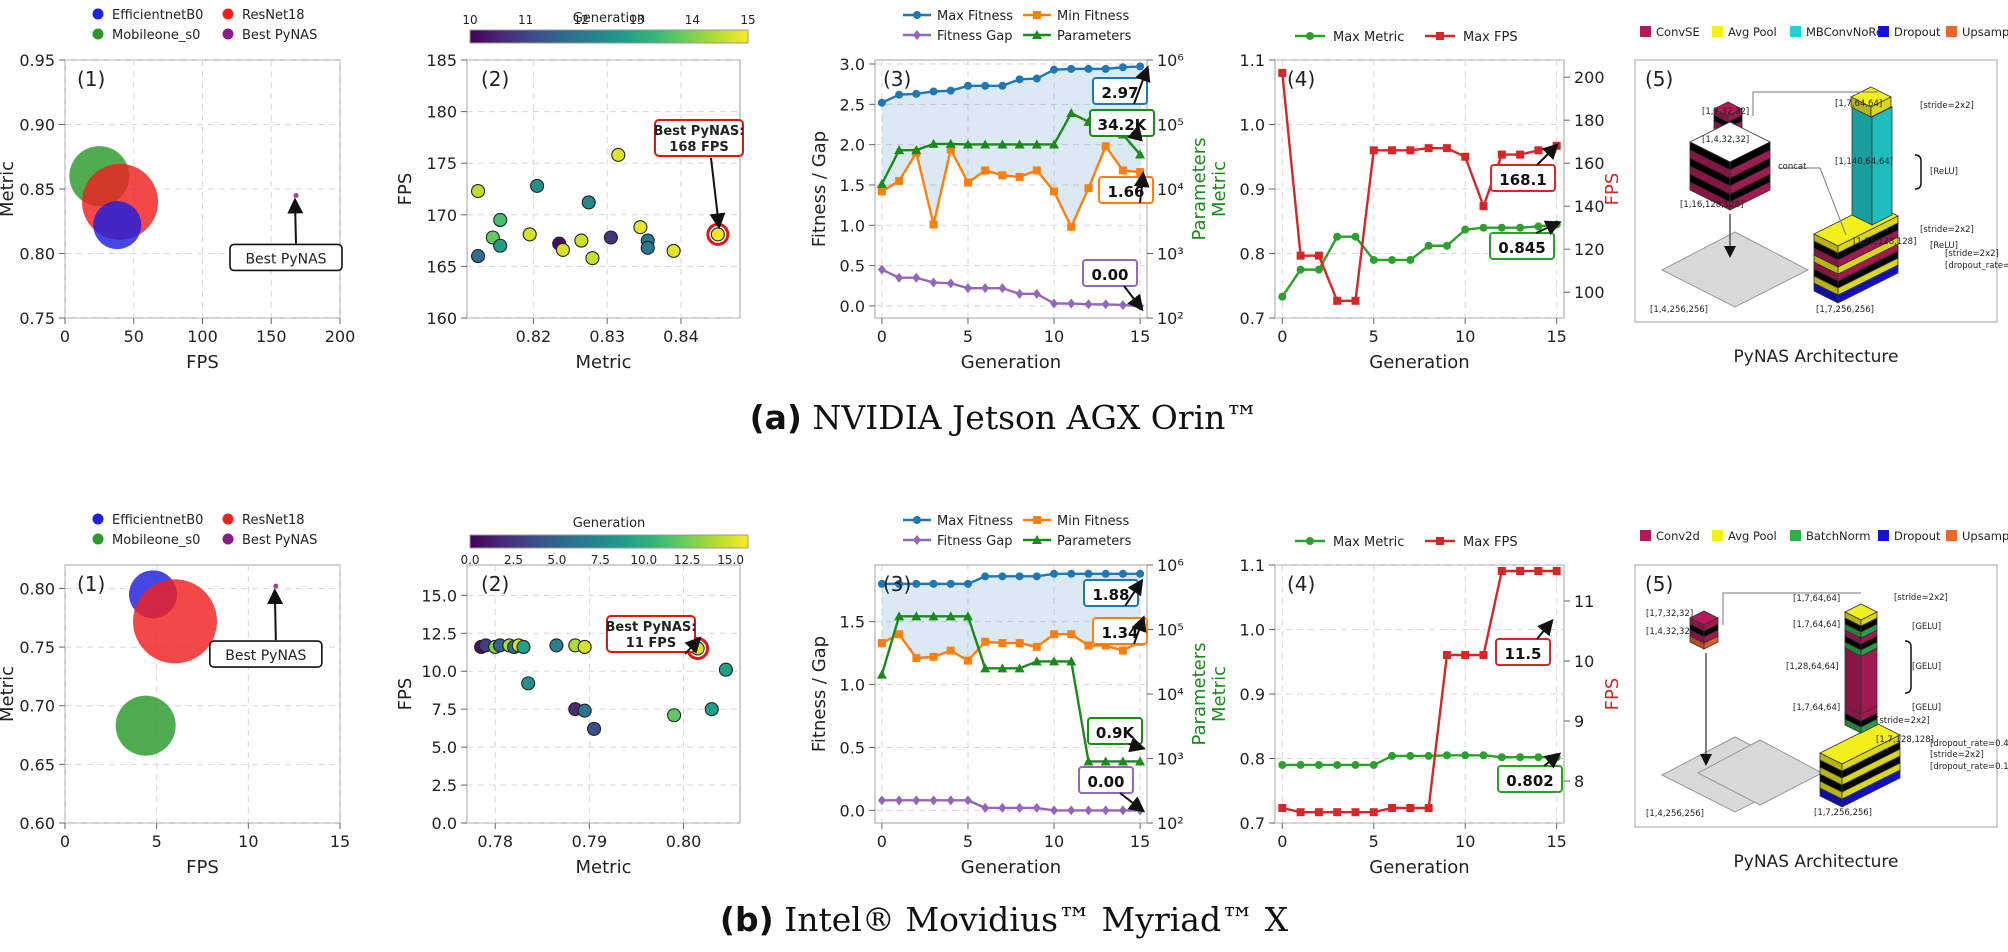 The height and width of the screenshot is (952, 2008). What do you see at coordinates (1054, 336) in the screenshot?
I see `x-tick-label: 10` at bounding box center [1054, 336].